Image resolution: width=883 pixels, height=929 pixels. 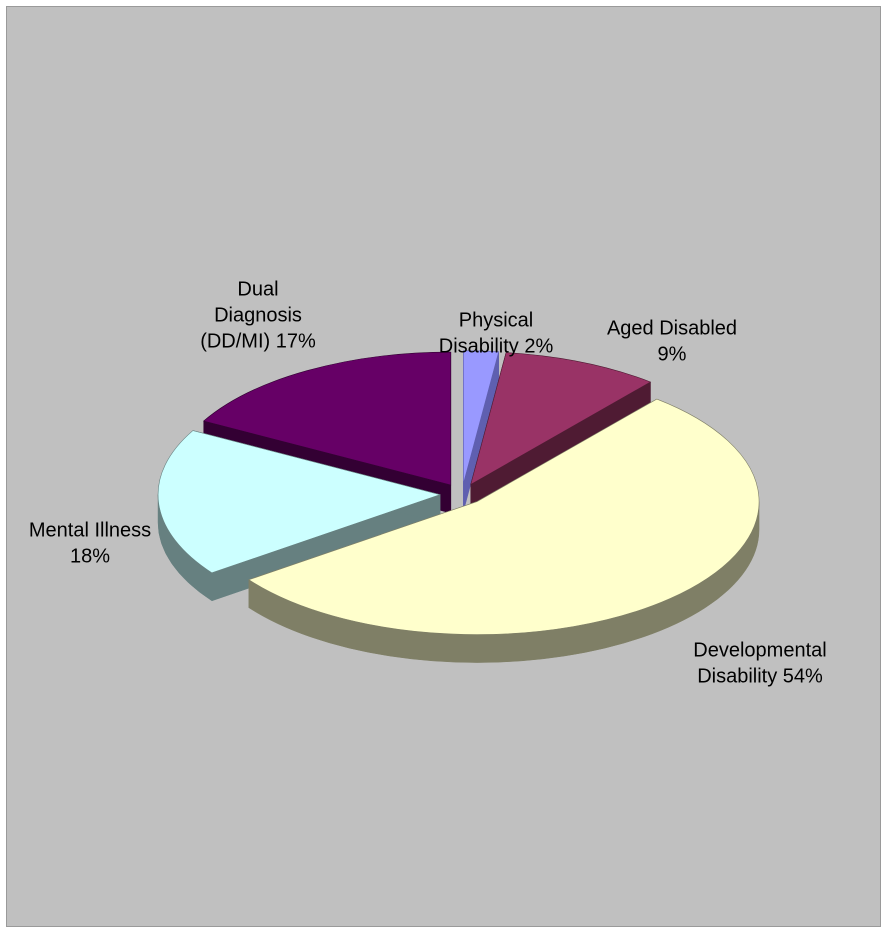 What do you see at coordinates (299, 502) in the screenshot?
I see `pie-slice-mental-illness` at bounding box center [299, 502].